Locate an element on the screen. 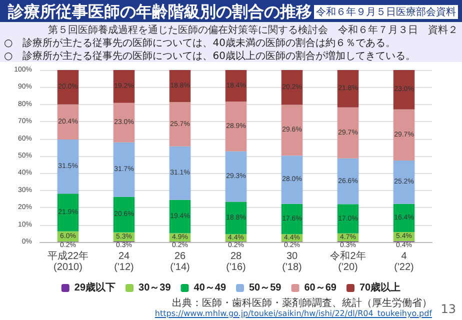  x-tick-label: 4 ('22) is located at coordinates (404, 262).